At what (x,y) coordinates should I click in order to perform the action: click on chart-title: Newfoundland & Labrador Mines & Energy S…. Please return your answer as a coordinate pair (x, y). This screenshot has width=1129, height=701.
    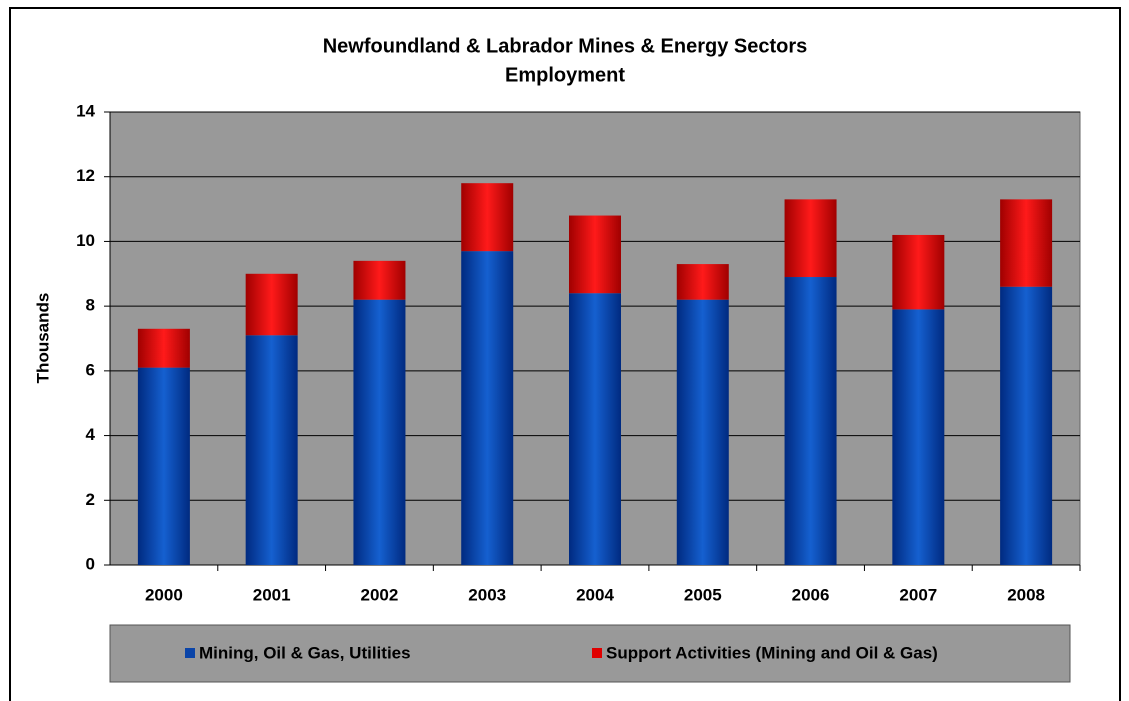
    Looking at the image, I should click on (565, 46).